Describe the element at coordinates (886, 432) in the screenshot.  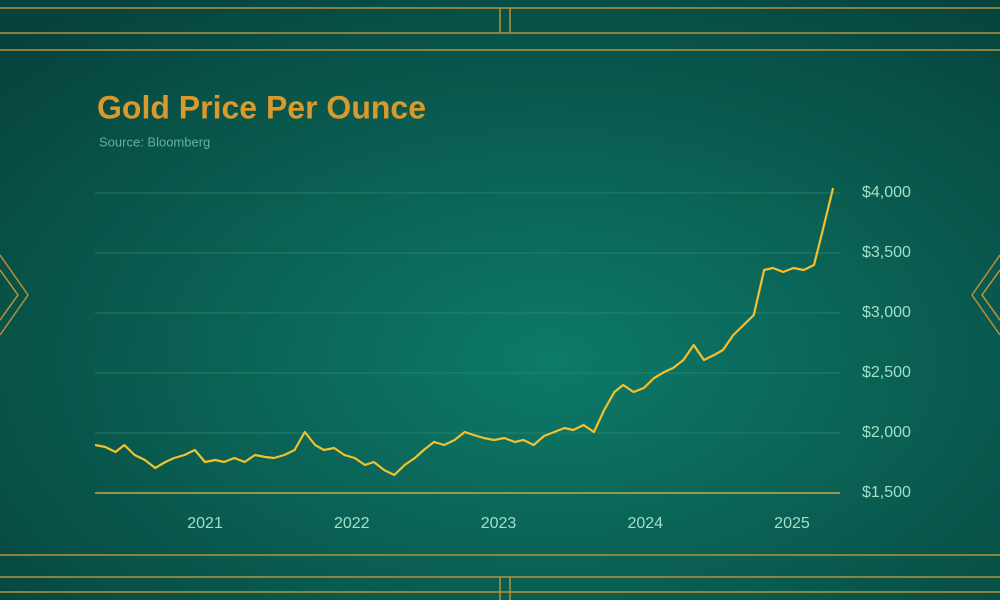
I see `y-tick-label: $2,000` at that location.